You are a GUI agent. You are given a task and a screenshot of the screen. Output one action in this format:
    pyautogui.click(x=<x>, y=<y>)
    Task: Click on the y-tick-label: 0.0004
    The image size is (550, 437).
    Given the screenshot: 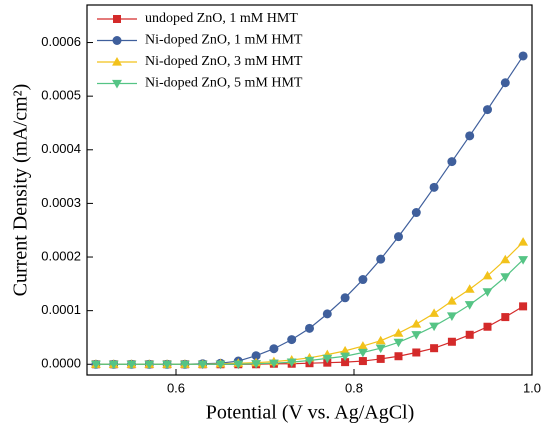 What is the action you would take?
    pyautogui.click(x=61, y=148)
    